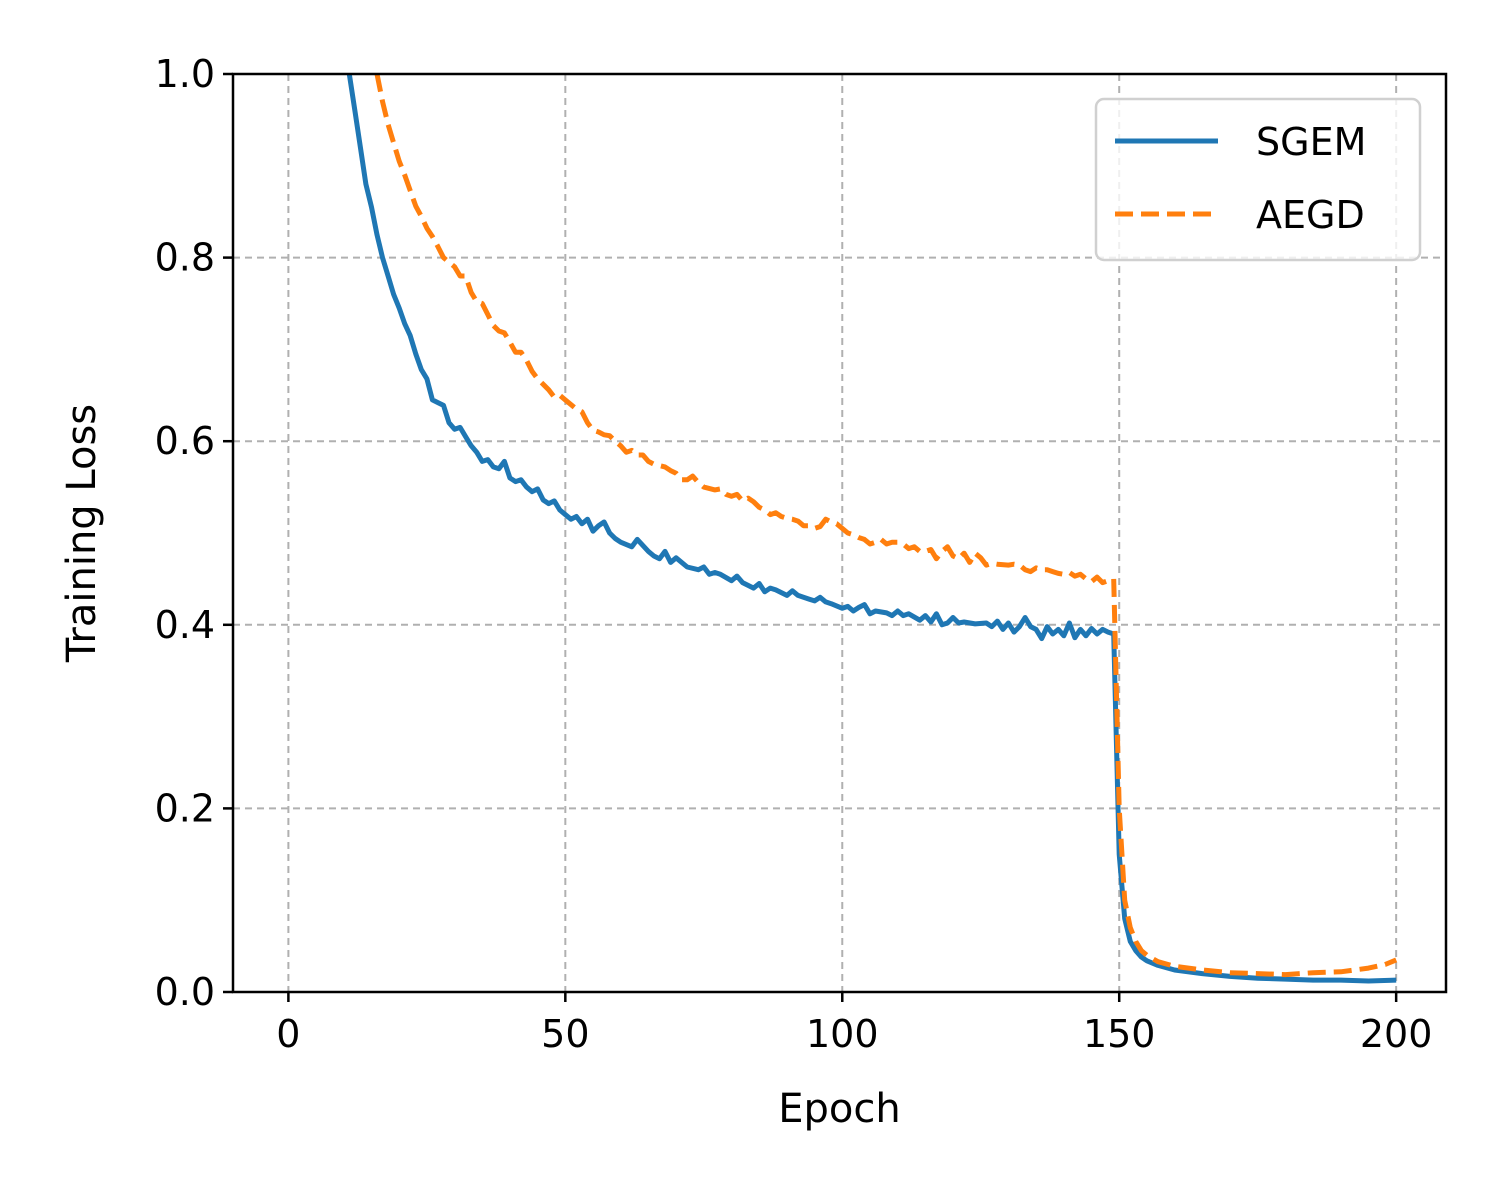 Image resolution: width=1500 pixels, height=1200 pixels. What do you see at coordinates (1258, 179) in the screenshot?
I see `legend: SGEM AEGD` at bounding box center [1258, 179].